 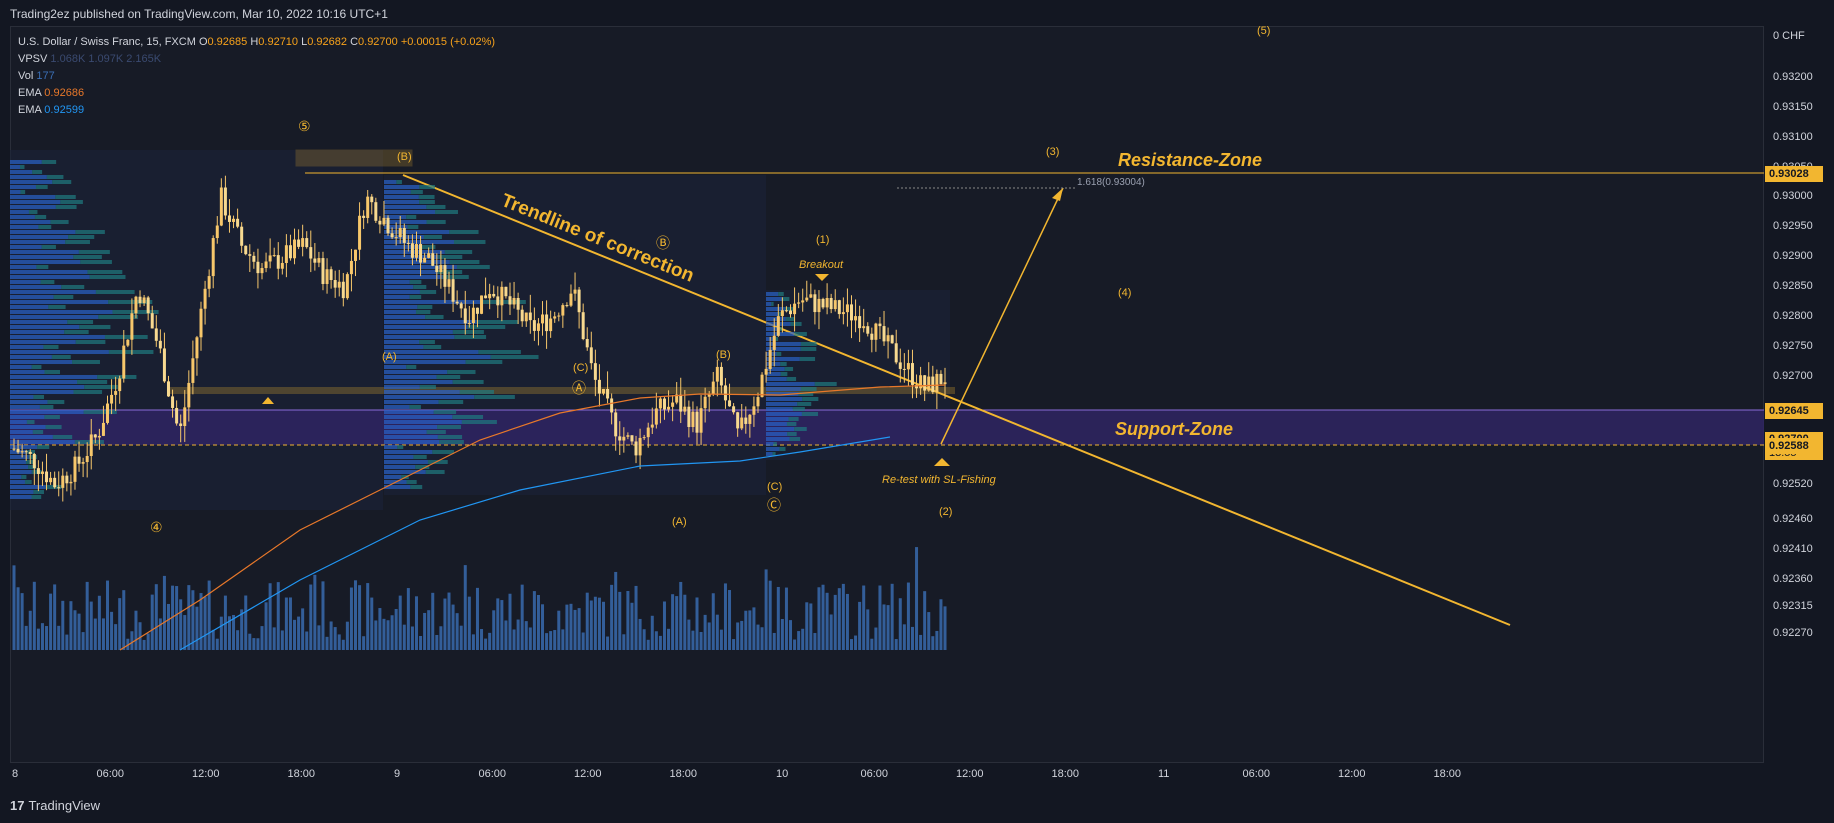 What do you see at coordinates (55, 805) in the screenshot?
I see `tradingview-footer: 17 TradingView` at bounding box center [55, 805].